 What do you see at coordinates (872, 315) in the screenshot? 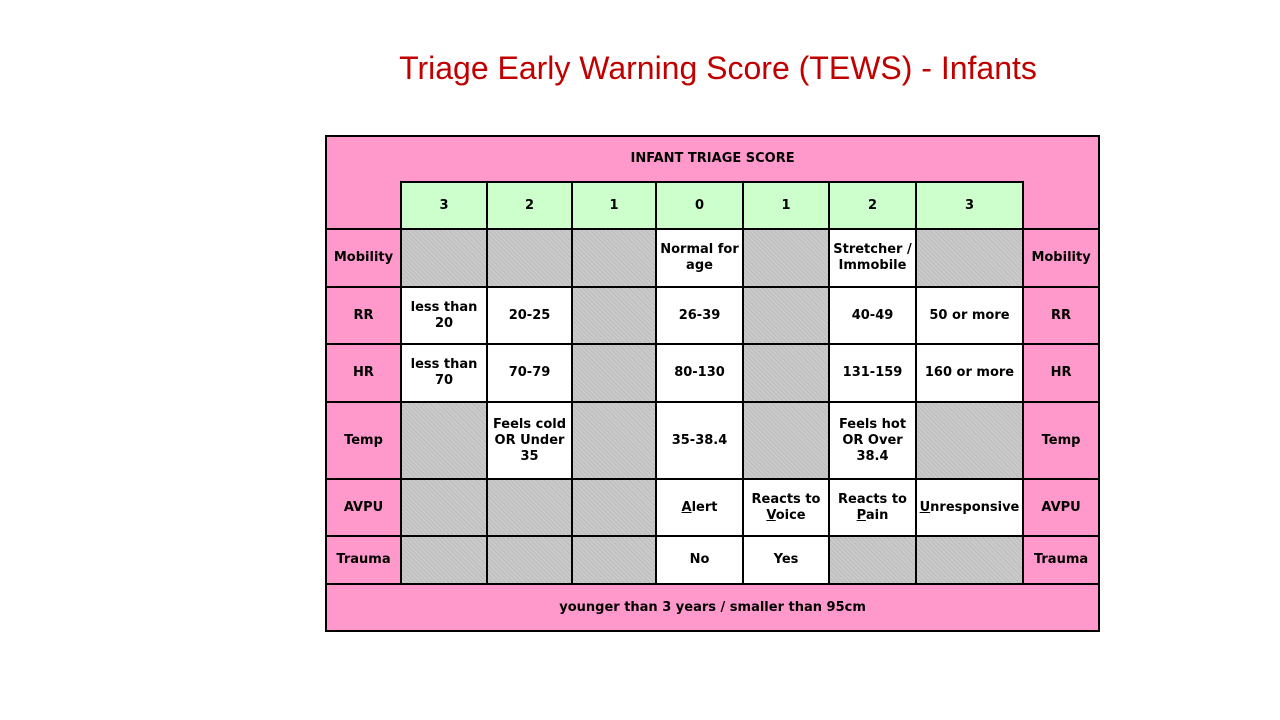
I see `criteria-cell: 40-49` at bounding box center [872, 315].